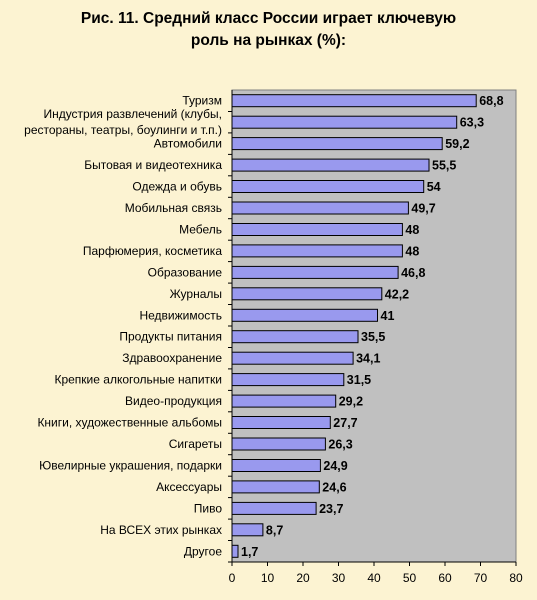 The height and width of the screenshot is (600, 537). I want to click on x-tick-label-5: 50, so click(410, 578).